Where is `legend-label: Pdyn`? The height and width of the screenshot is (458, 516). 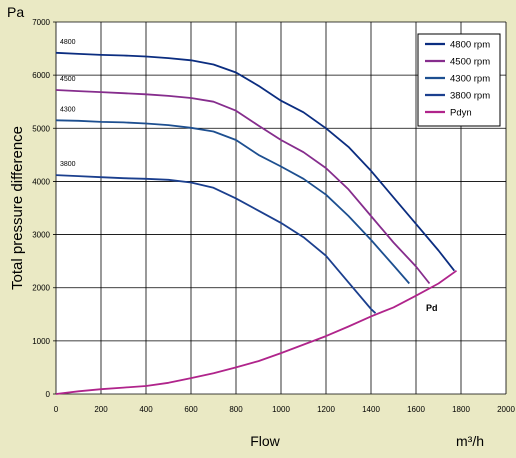 legend-label: Pdyn is located at coordinates (461, 113).